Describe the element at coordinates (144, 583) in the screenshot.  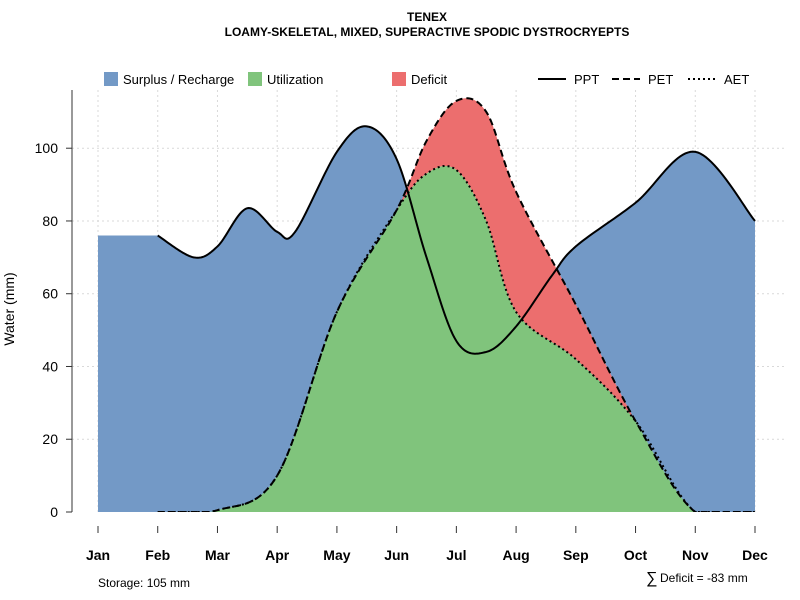
I see `storage-label: Storage: 105 mm` at that location.